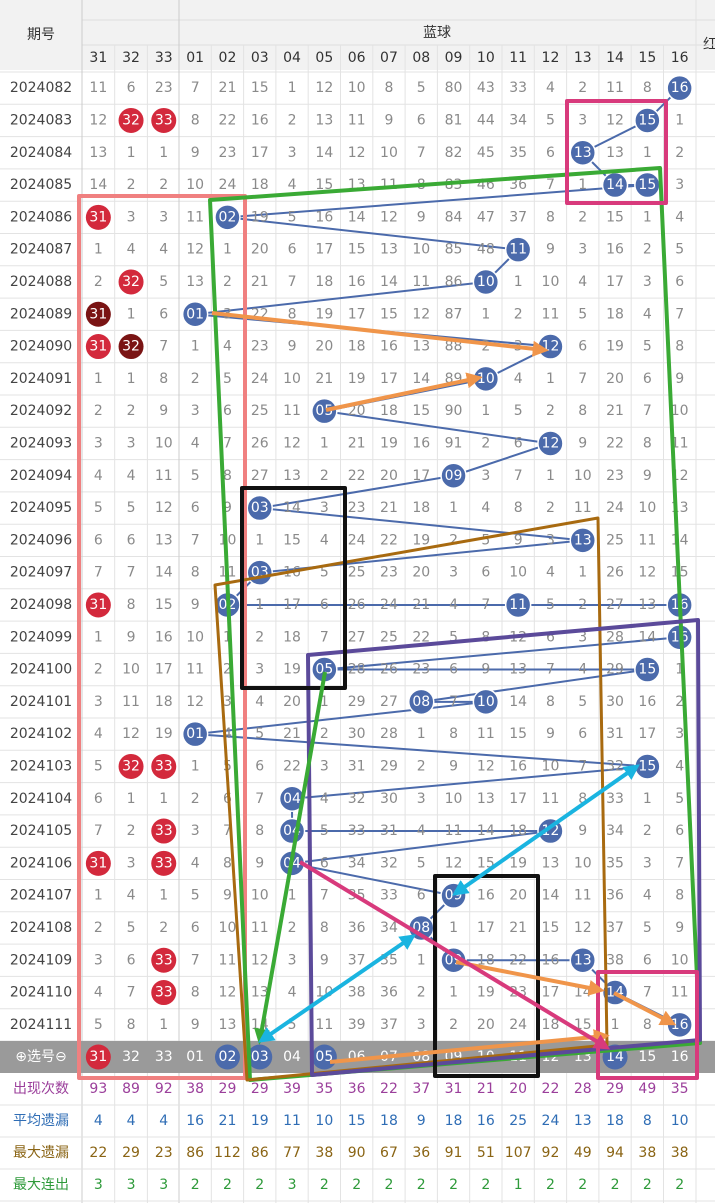 The height and width of the screenshot is (1203, 715). Describe the element at coordinates (41, 217) in the screenshot. I see `issue: 2024086` at that location.